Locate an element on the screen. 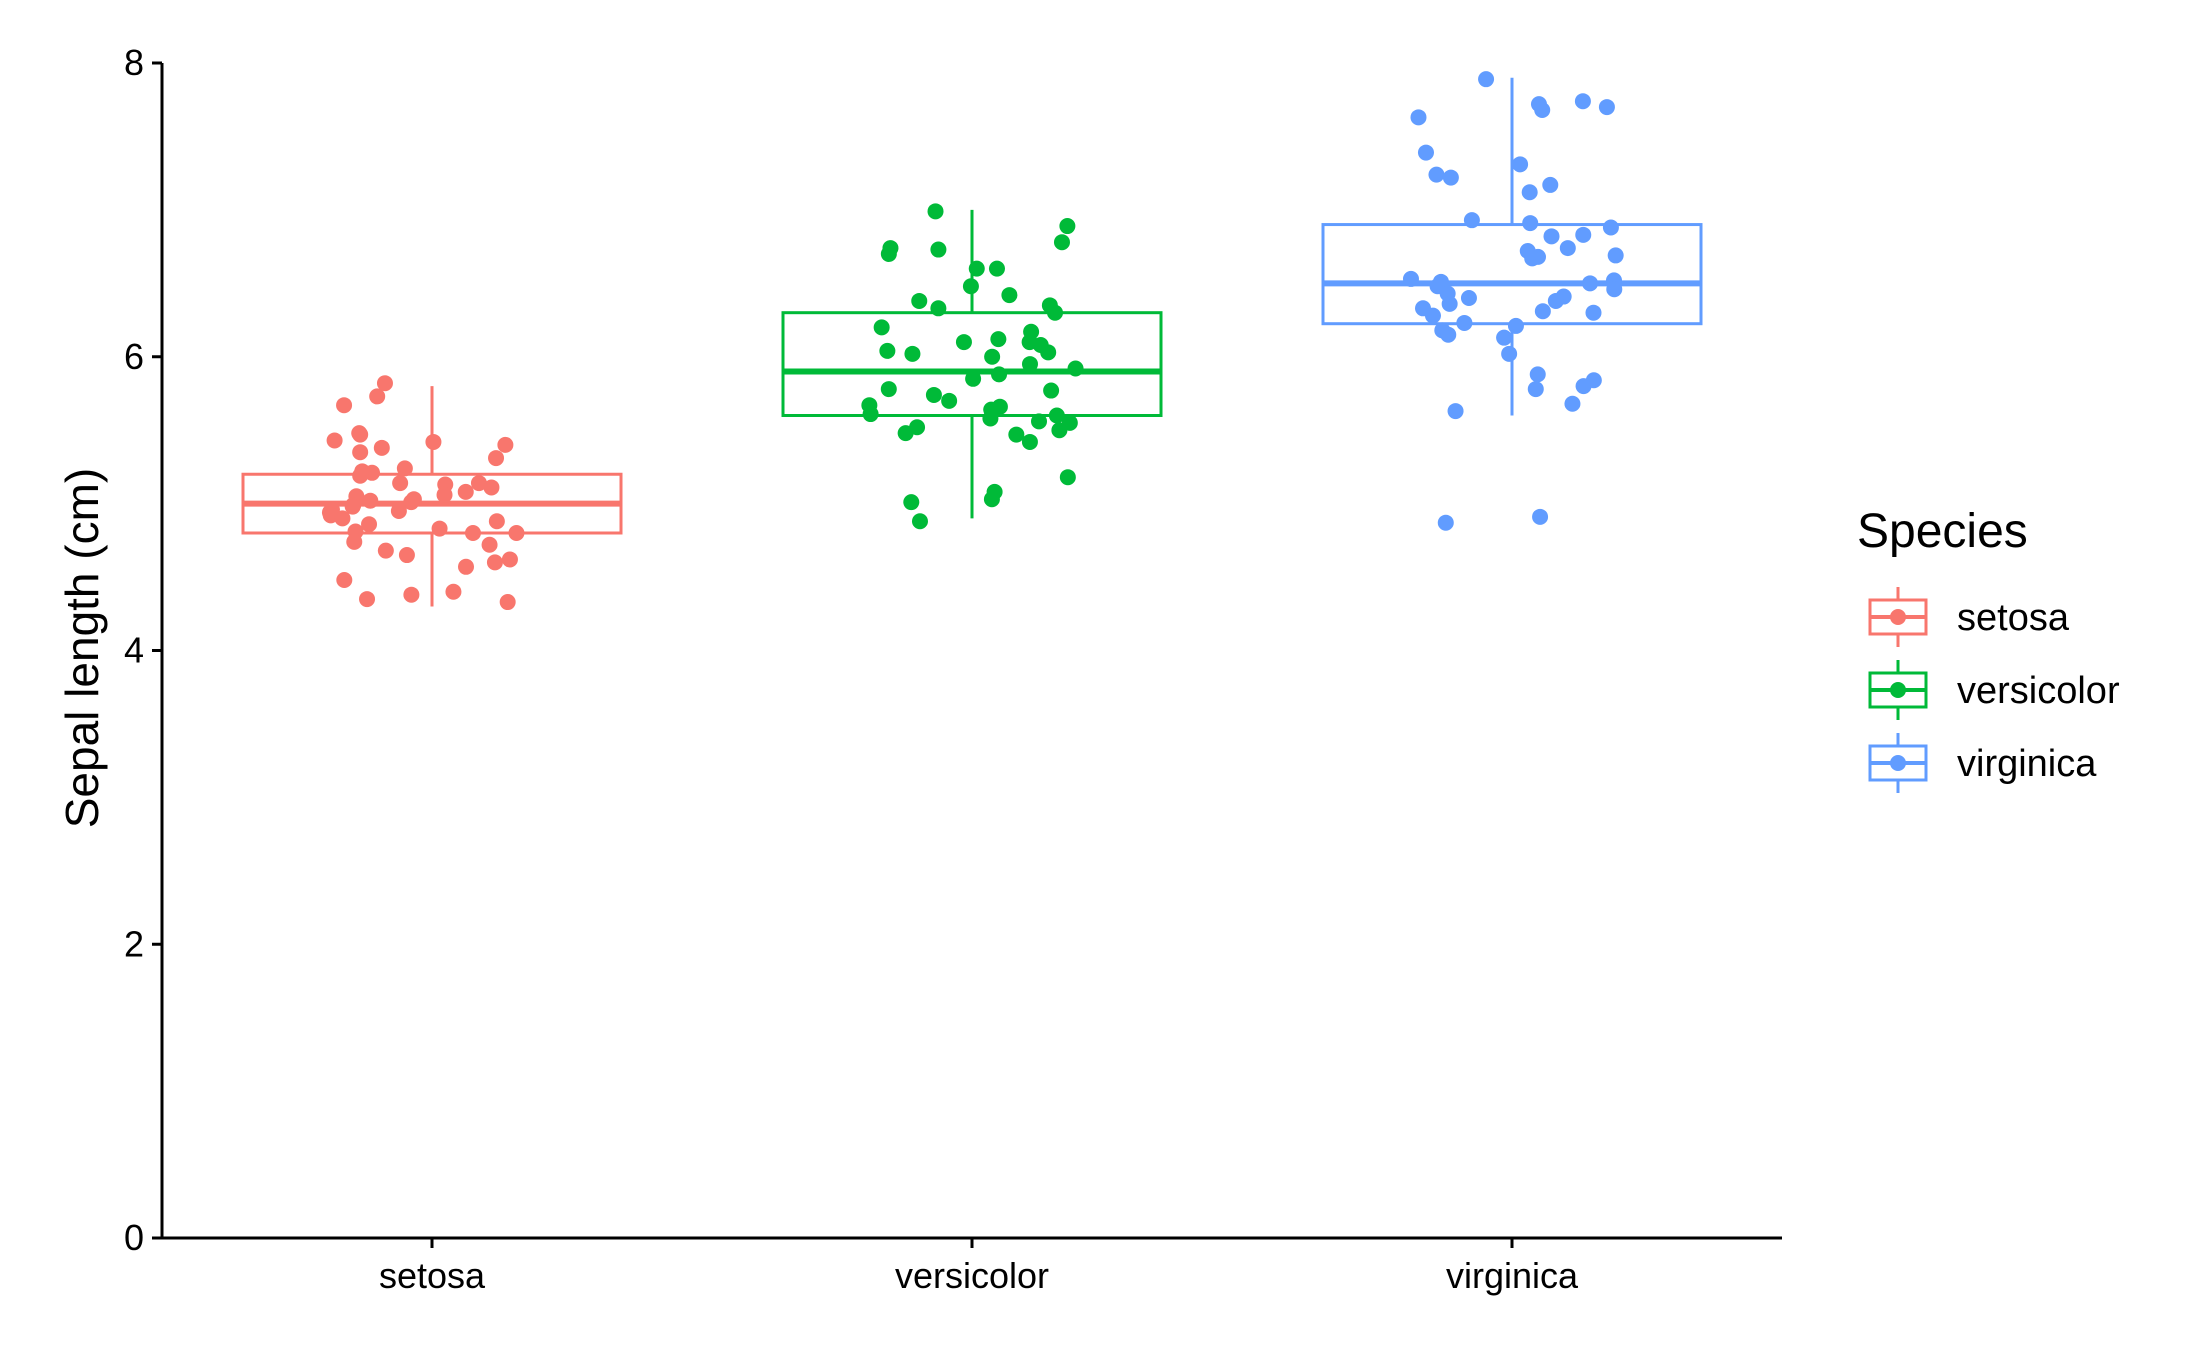 The height and width of the screenshot is (1355, 2187). y-tick-label-2: 2 is located at coordinates (134, 943).